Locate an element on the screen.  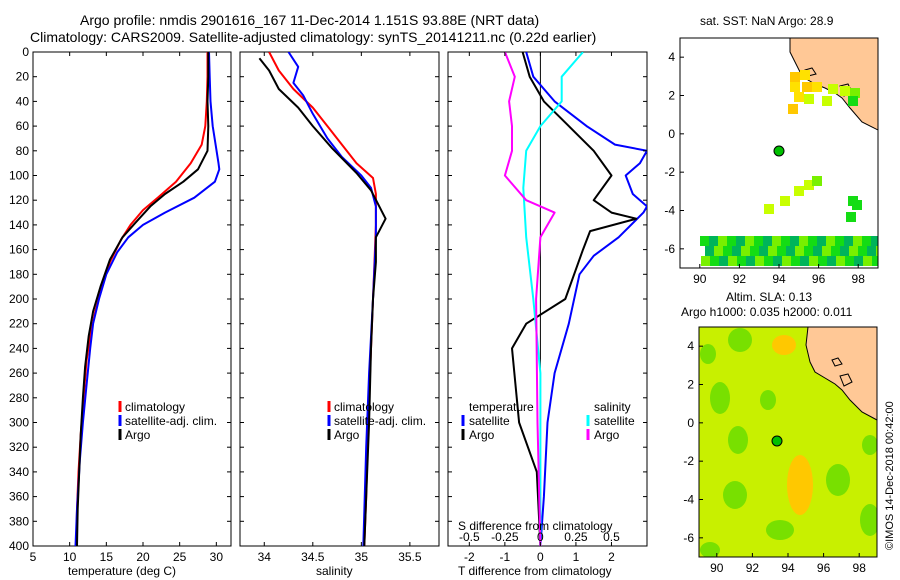
x-tick-label: 30 is located at coordinates (217, 557).